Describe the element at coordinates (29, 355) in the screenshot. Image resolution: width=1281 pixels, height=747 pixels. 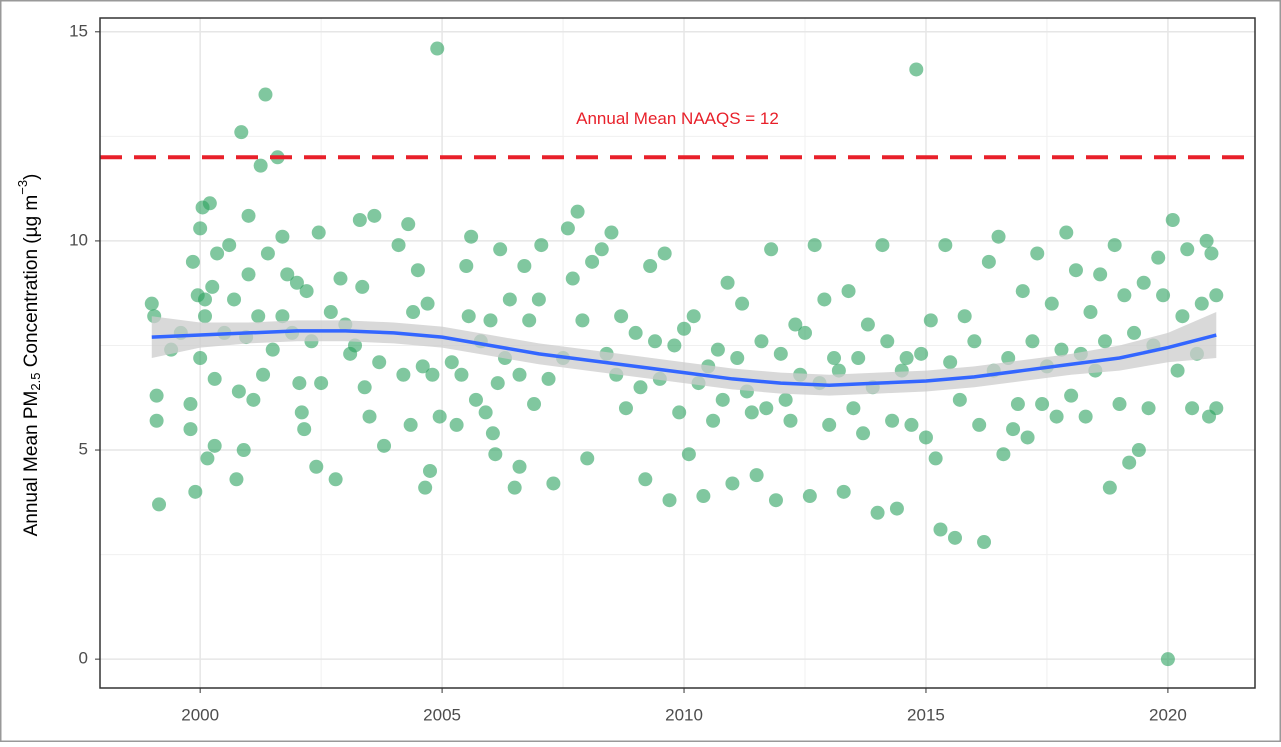
I see `y-axis-label: Annual Mean PM2.5 Concentration (µg m−3)` at that location.